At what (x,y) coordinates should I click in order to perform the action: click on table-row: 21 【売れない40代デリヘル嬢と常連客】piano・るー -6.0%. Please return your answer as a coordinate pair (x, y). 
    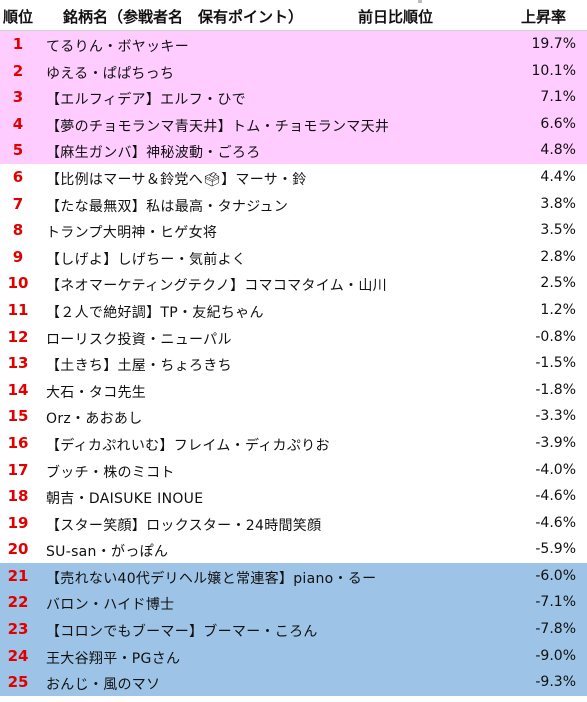
    Looking at the image, I should click on (293, 576).